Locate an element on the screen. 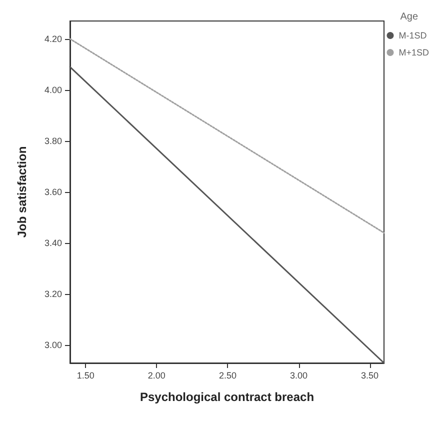 The height and width of the screenshot is (423, 444). y-tick-label: 4.00 is located at coordinates (53, 89).